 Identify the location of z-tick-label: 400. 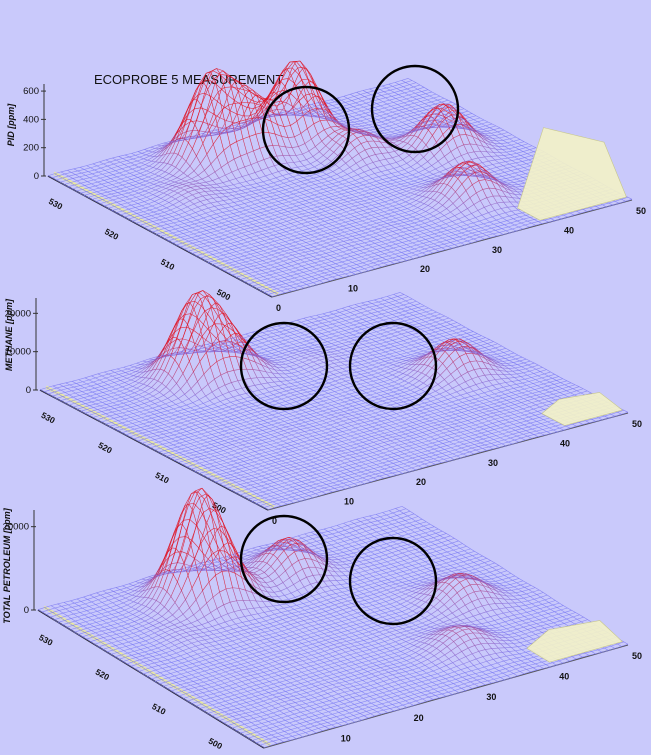
(31, 119).